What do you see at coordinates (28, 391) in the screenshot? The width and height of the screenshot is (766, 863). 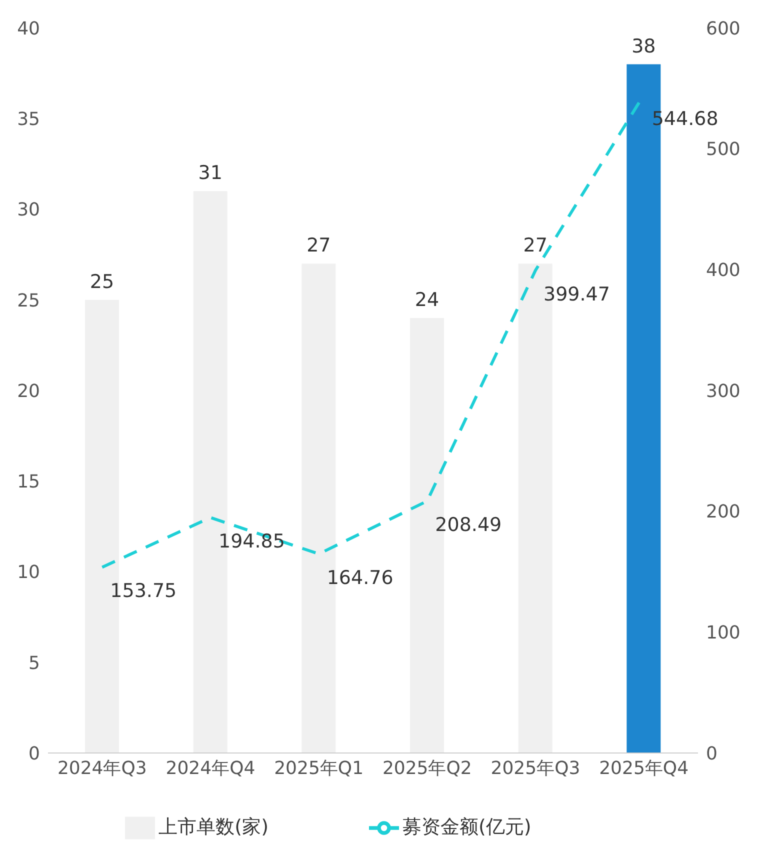 I see `y-tick-label: 20` at bounding box center [28, 391].